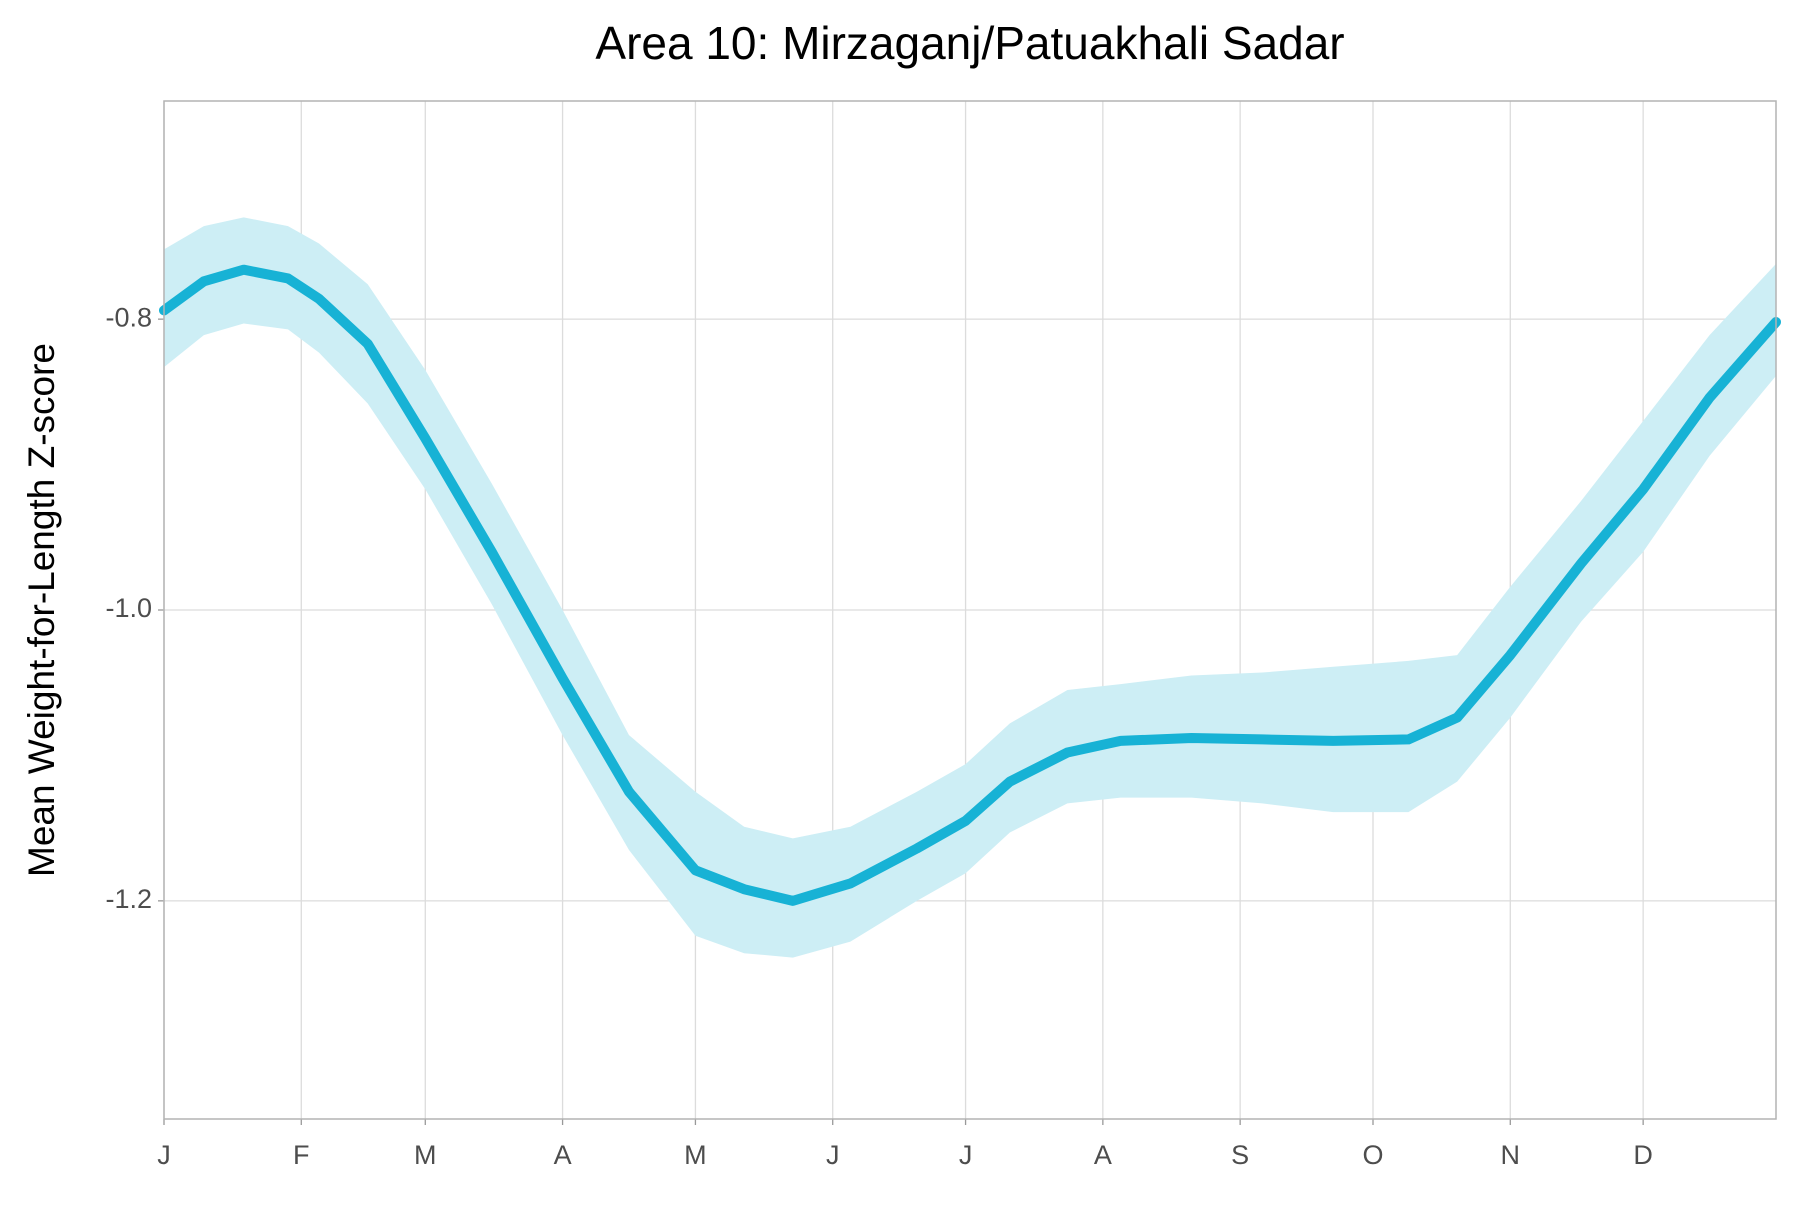 Image resolution: width=1800 pixels, height=1205 pixels. What do you see at coordinates (1643, 1155) in the screenshot?
I see `x-tick-label: D` at bounding box center [1643, 1155].